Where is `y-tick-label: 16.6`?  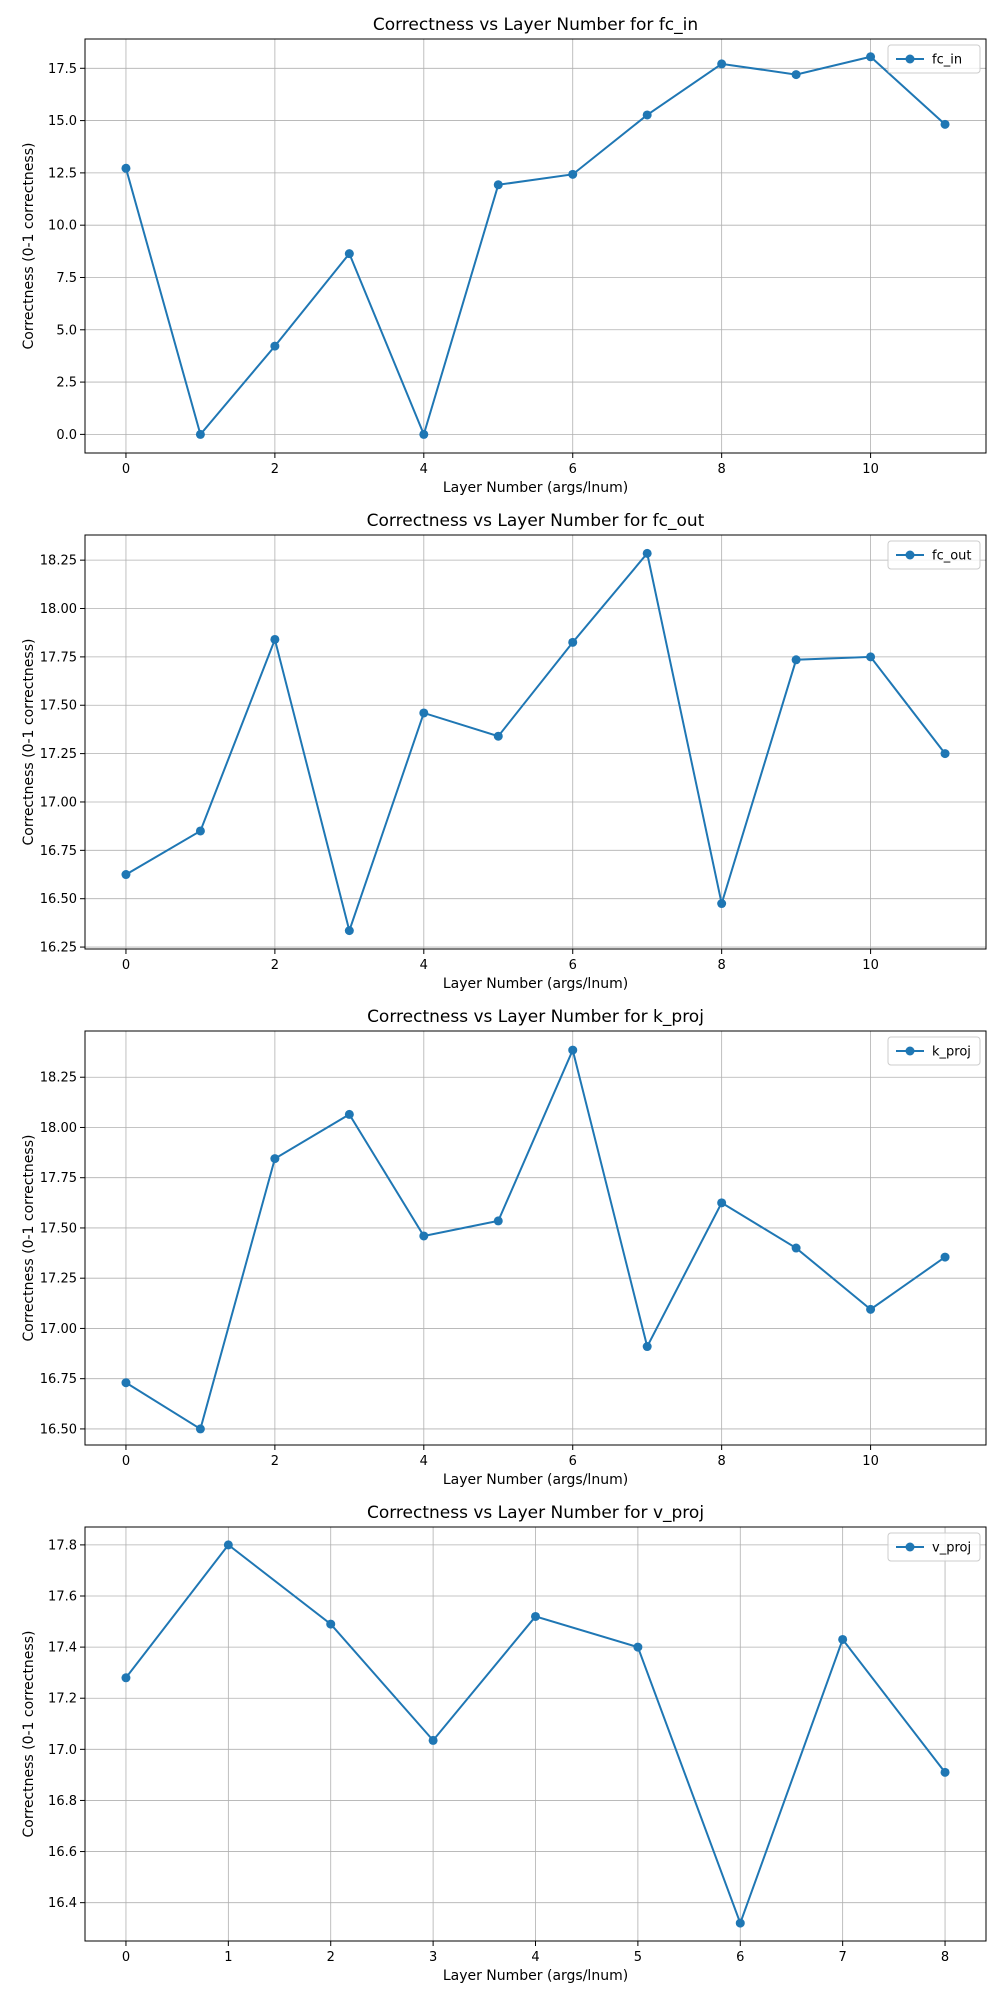 y-tick-label: 16.6 is located at coordinates (62, 1852).